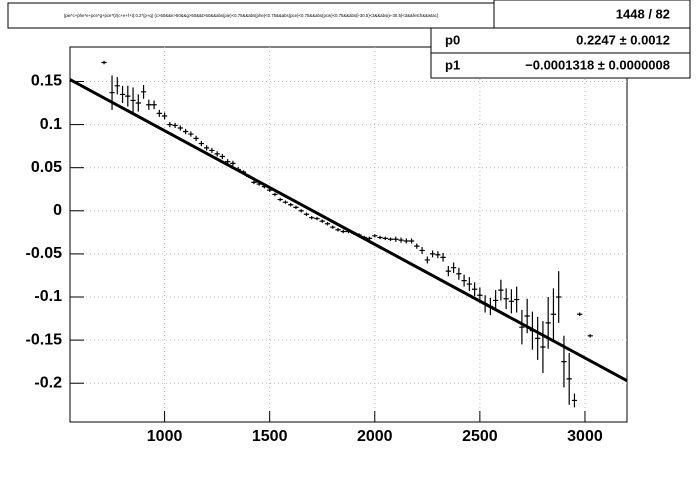  I want to click on stats-entries: 1448 / 82, so click(643, 13).